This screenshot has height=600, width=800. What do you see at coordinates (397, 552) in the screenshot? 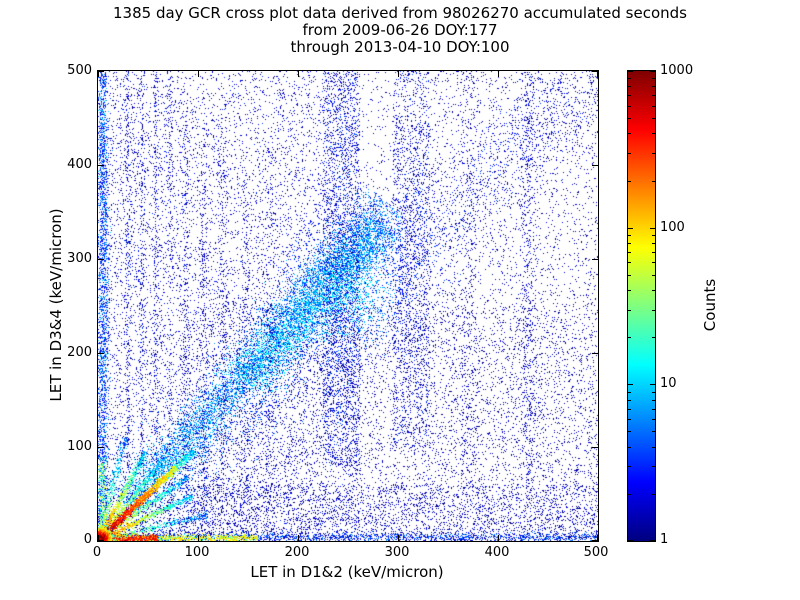
I see `x-tick-label: 300` at bounding box center [397, 552].